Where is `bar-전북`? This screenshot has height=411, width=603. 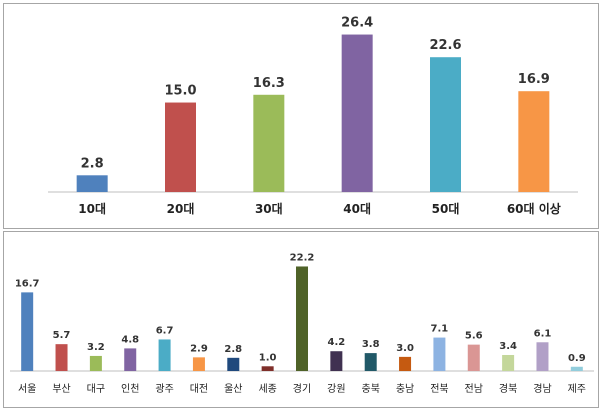
bar-전북 is located at coordinates (439, 354).